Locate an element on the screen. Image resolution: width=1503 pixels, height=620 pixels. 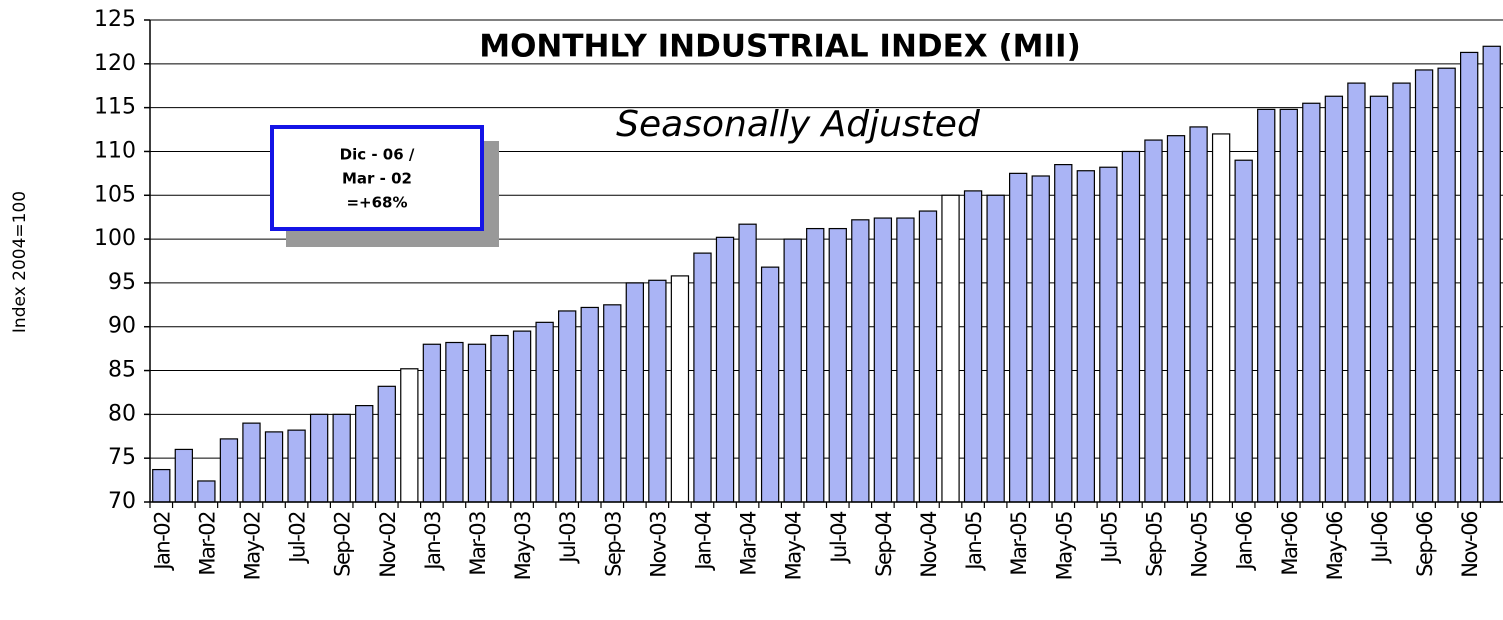
x-tick-label: Jan-04 is located at coordinates (703, 541).